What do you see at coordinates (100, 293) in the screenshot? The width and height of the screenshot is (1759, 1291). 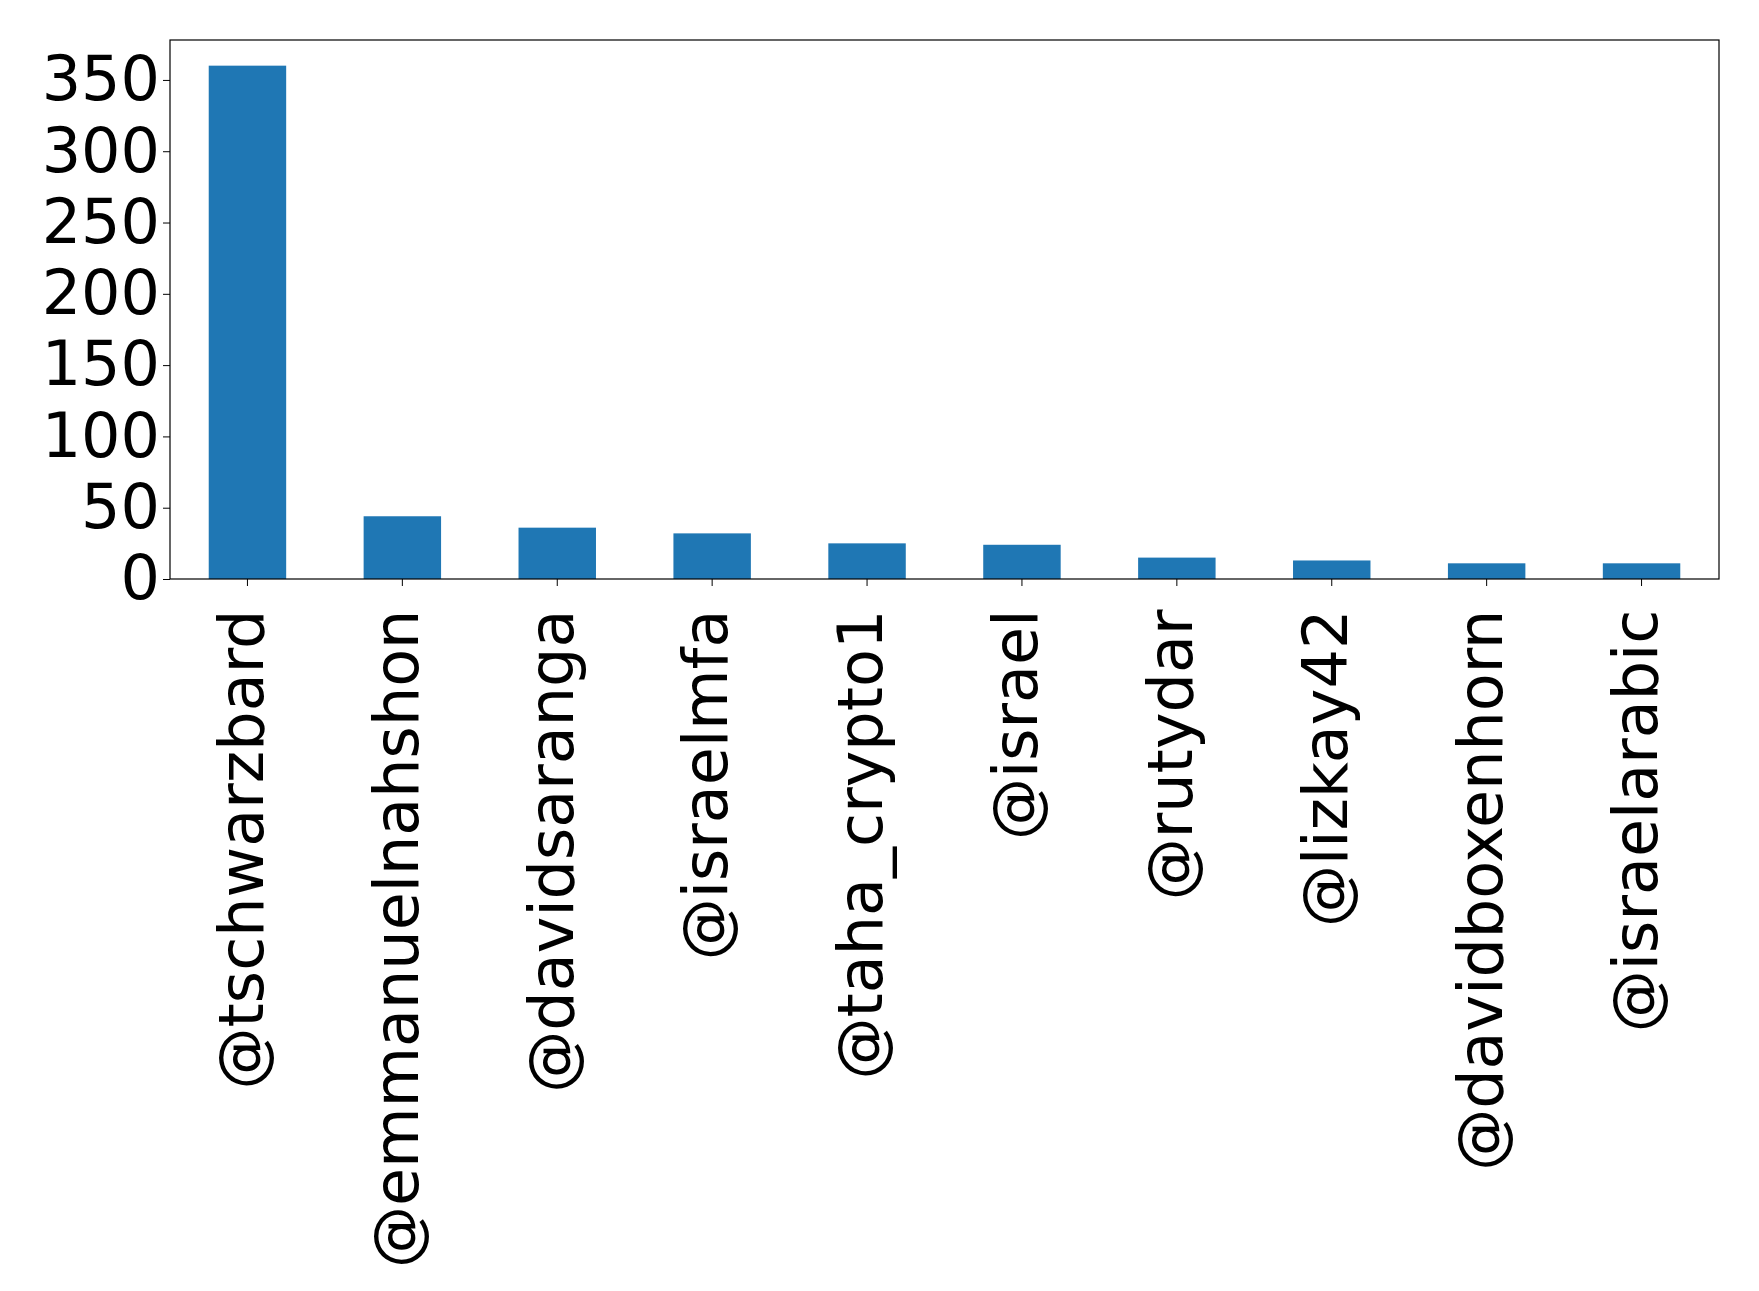 I see `y-tick-label: 200` at bounding box center [100, 293].